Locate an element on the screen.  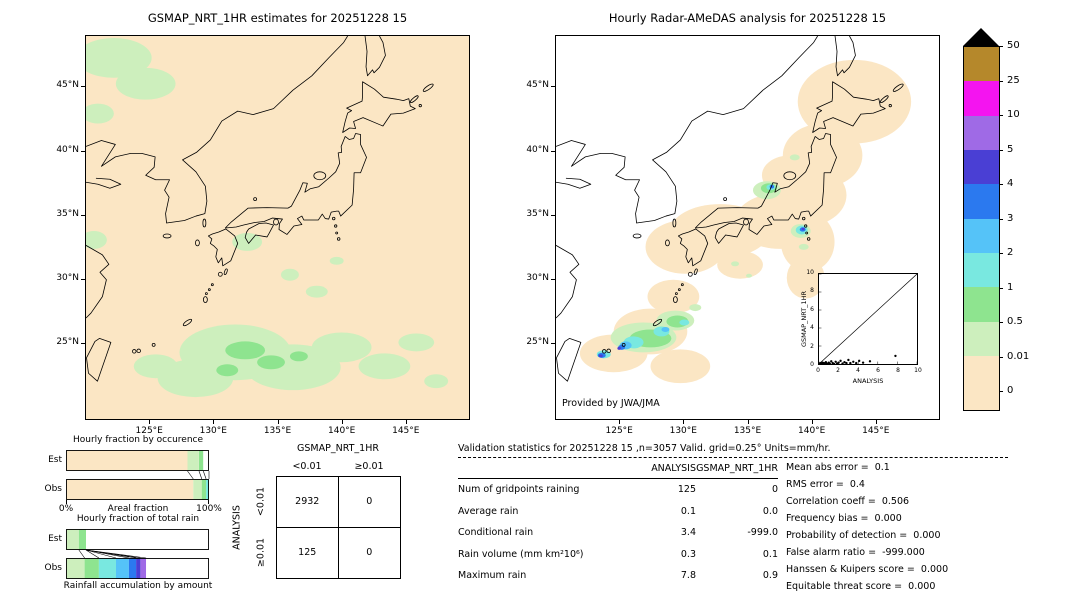
occurrence-chart-canvas is located at coordinates (138, 477).